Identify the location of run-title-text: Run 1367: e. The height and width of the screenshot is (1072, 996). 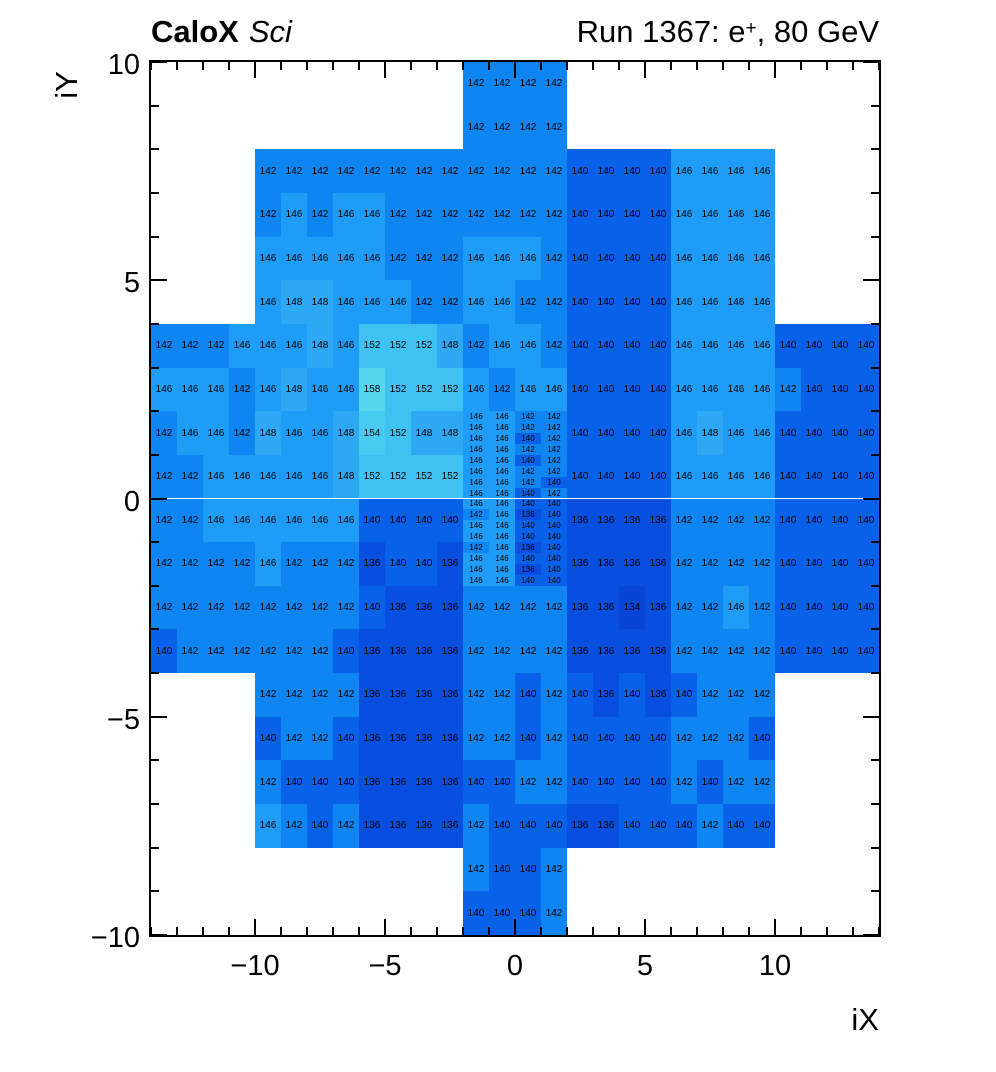
(661, 31).